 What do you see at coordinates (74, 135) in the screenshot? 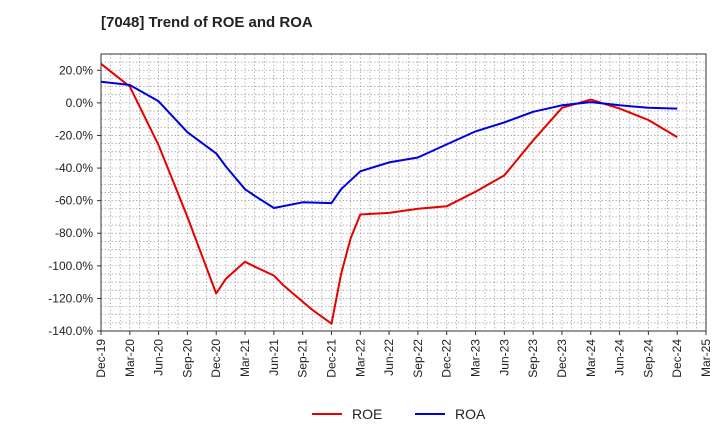
I see `y-tick-label: -20.0%` at bounding box center [74, 135].